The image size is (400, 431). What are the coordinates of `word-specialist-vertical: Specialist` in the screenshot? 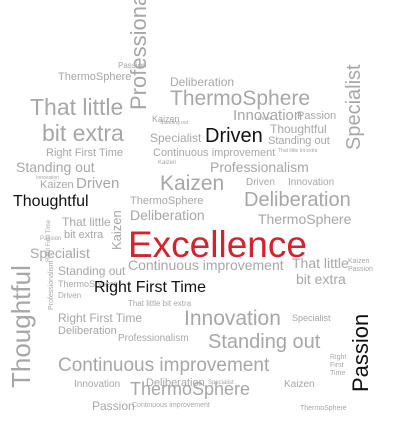 It's located at (354, 107).